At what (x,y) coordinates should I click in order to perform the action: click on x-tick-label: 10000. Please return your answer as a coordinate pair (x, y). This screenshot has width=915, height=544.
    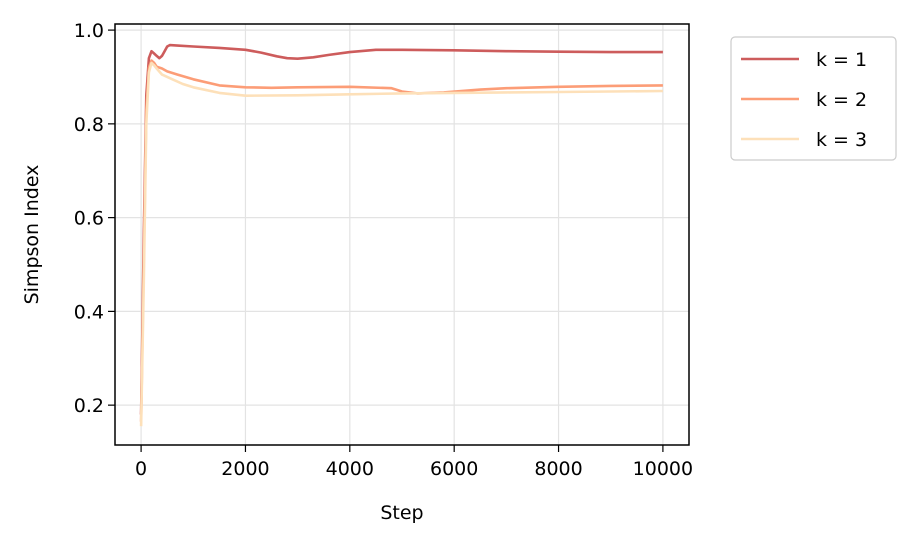
    Looking at the image, I should click on (663, 469).